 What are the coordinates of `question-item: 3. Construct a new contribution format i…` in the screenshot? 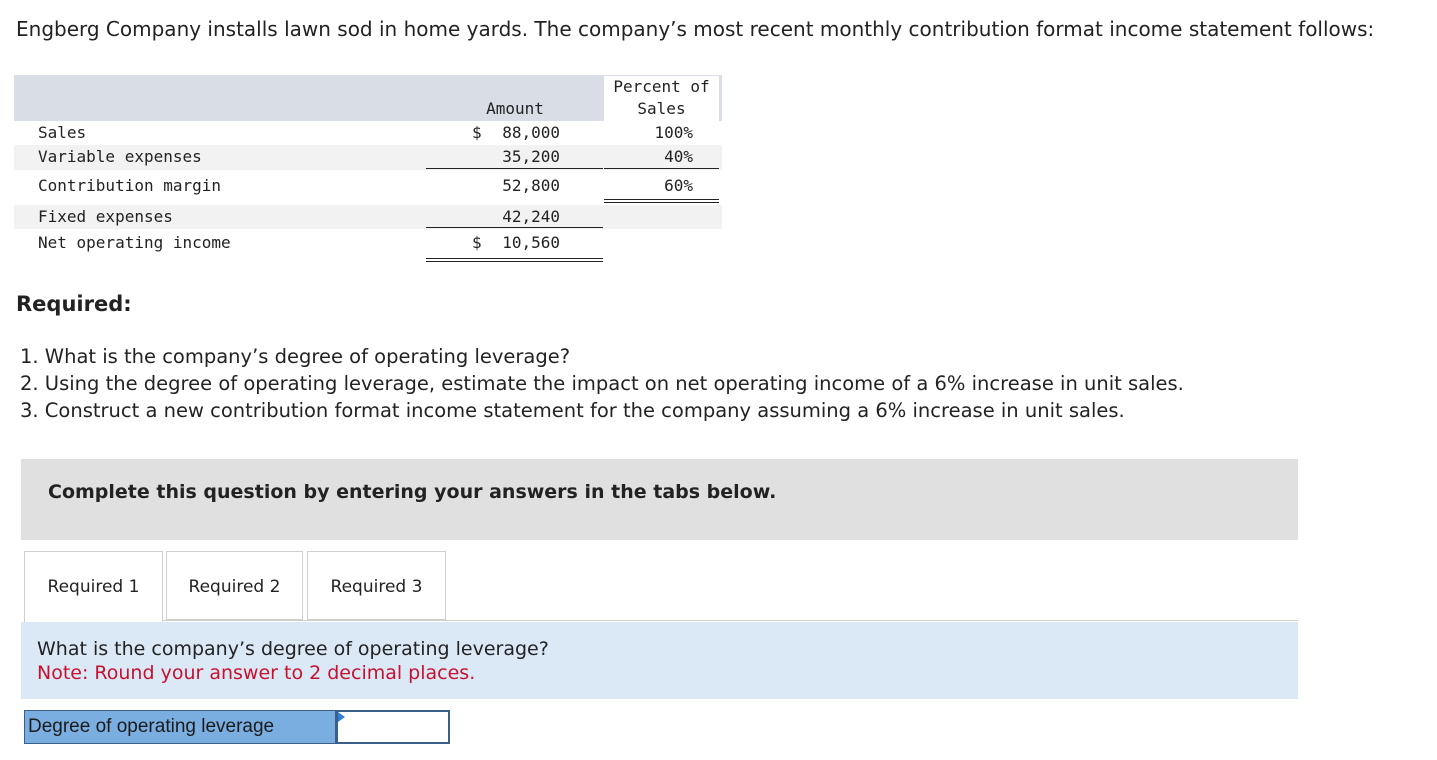 It's located at (572, 410).